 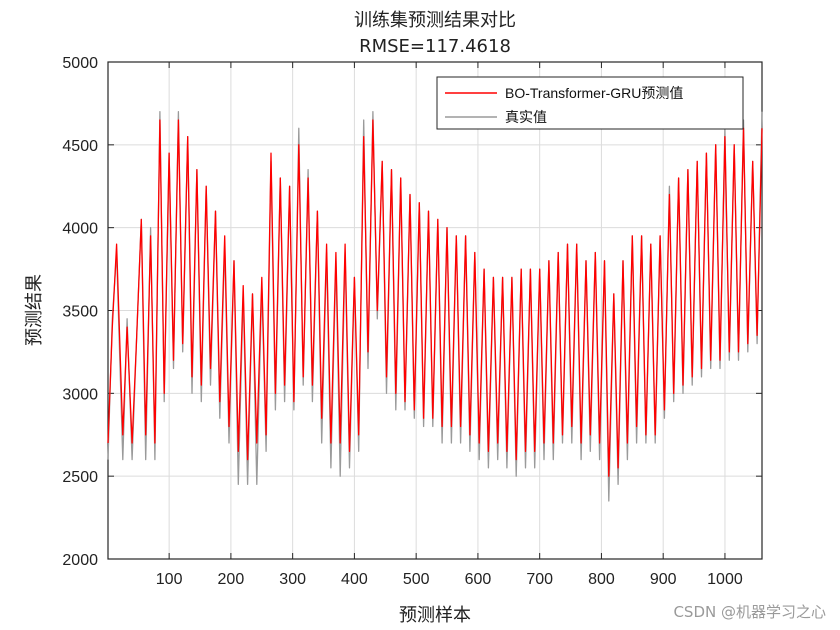 What do you see at coordinates (354, 579) in the screenshot?
I see `x-tick-label: 400` at bounding box center [354, 579].